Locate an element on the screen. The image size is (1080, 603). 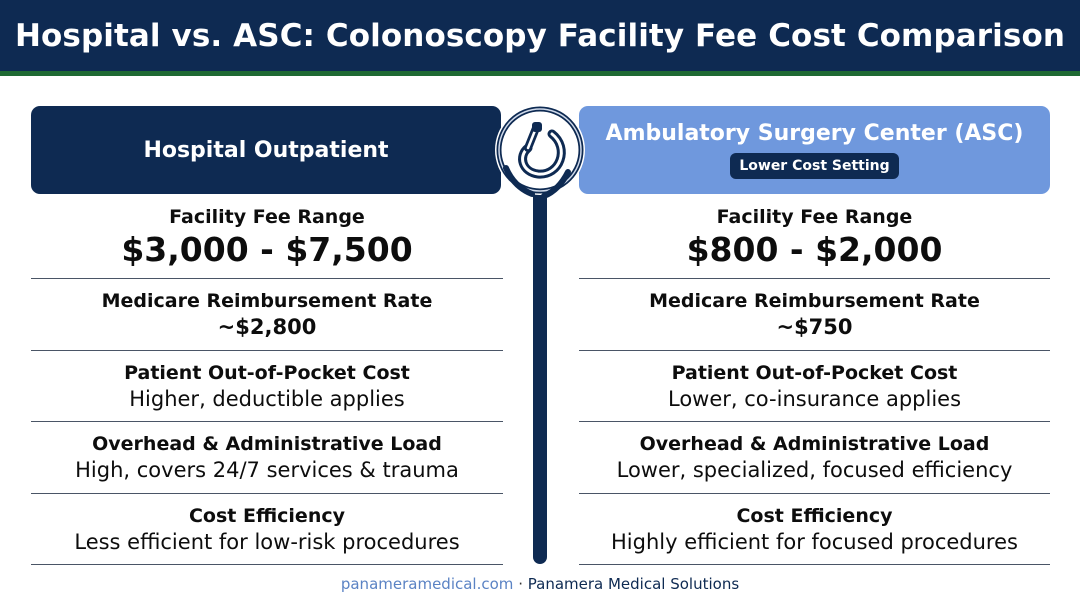
row-value: Highly efficient for focused procedures is located at coordinates (814, 541).